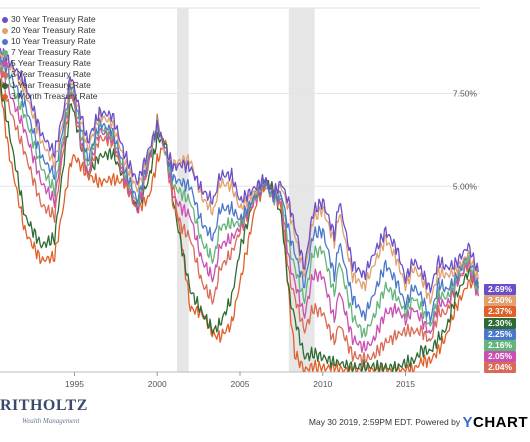  Describe the element at coordinates (500, 312) in the screenshot. I see `end-value-badge: 2.37%` at that location.